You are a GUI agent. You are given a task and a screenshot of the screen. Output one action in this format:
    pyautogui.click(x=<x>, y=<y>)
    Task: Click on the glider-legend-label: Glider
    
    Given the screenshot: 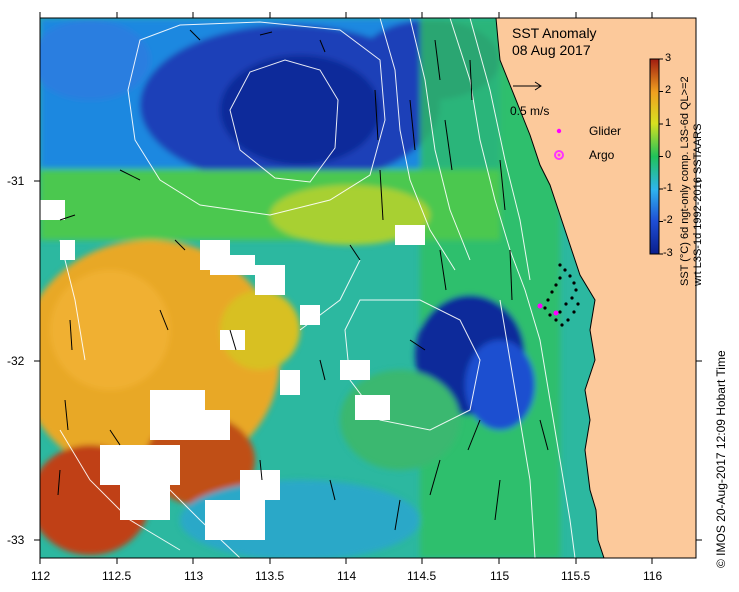 What is the action you would take?
    pyautogui.click(x=605, y=131)
    